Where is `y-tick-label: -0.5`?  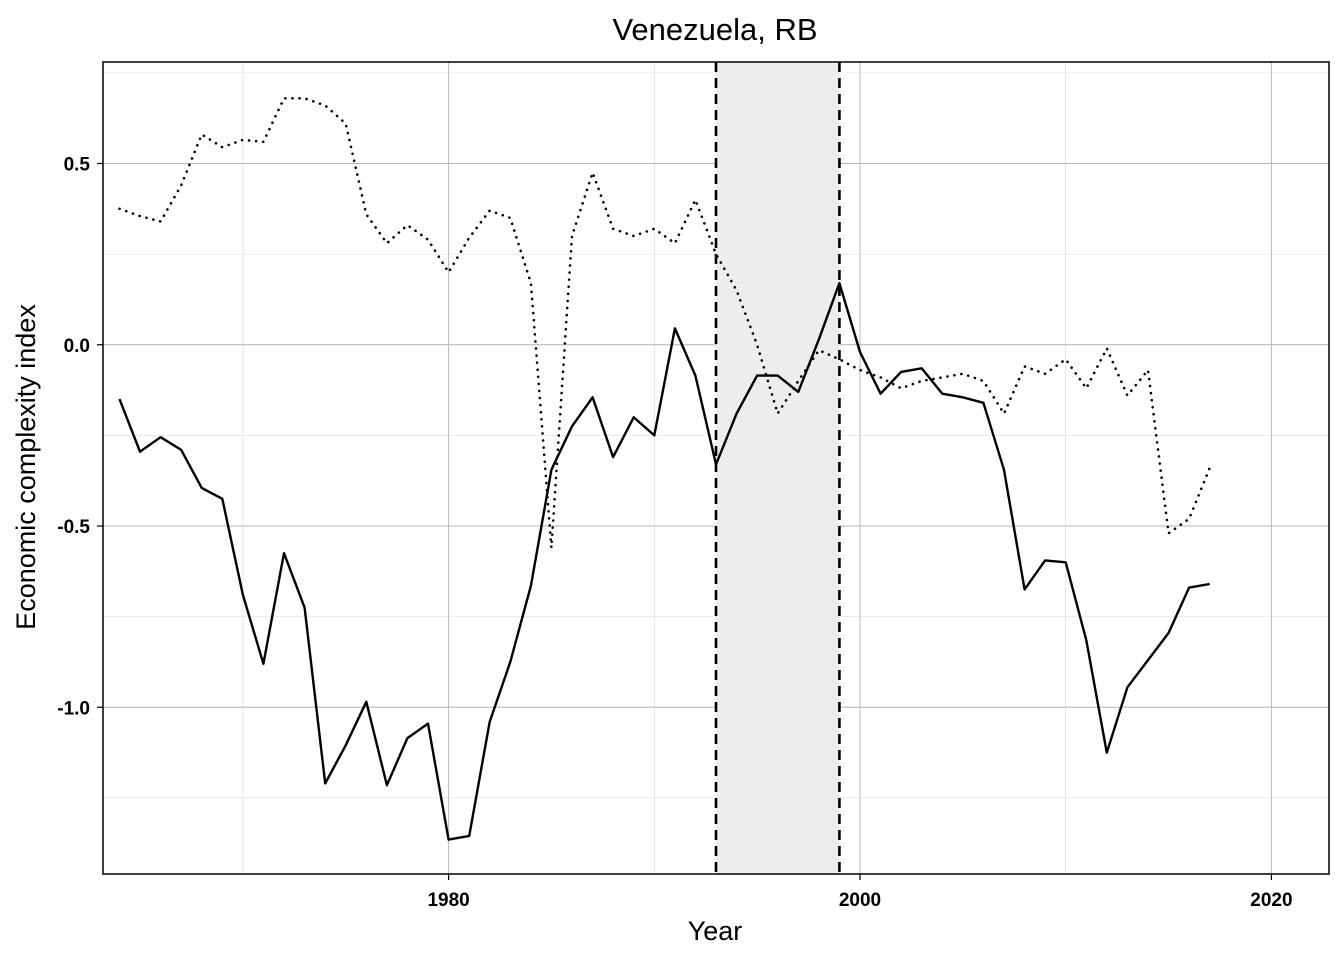 y-tick-label: -0.5 is located at coordinates (73, 527).